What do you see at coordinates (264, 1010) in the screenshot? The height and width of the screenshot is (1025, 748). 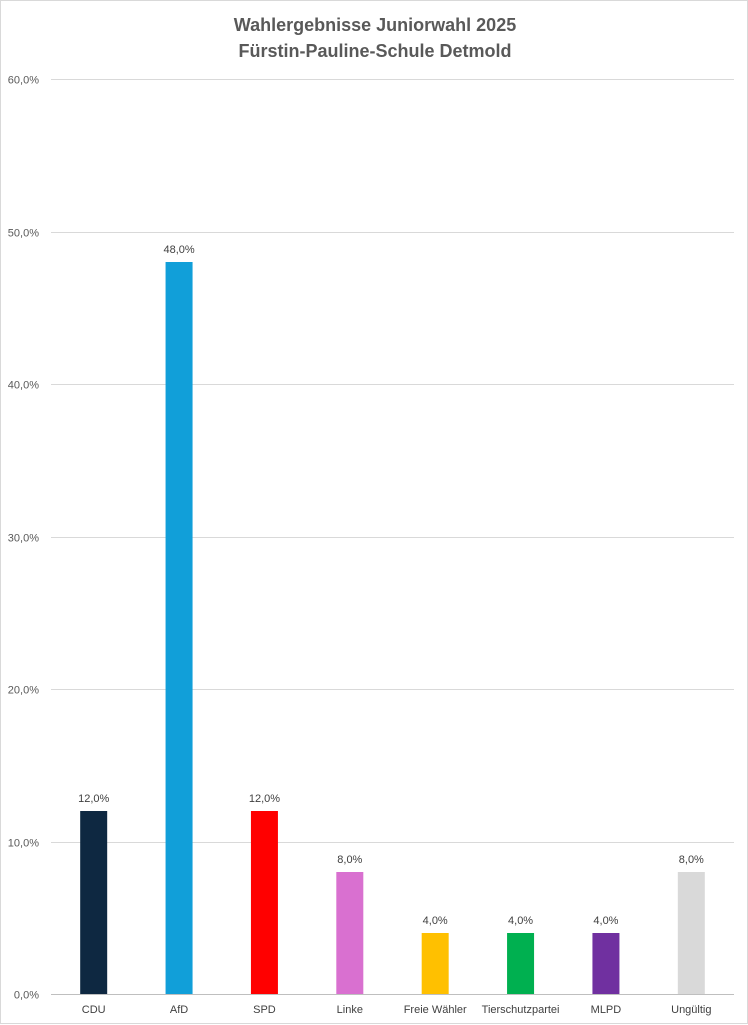 I see `category-label: SPD` at bounding box center [264, 1010].